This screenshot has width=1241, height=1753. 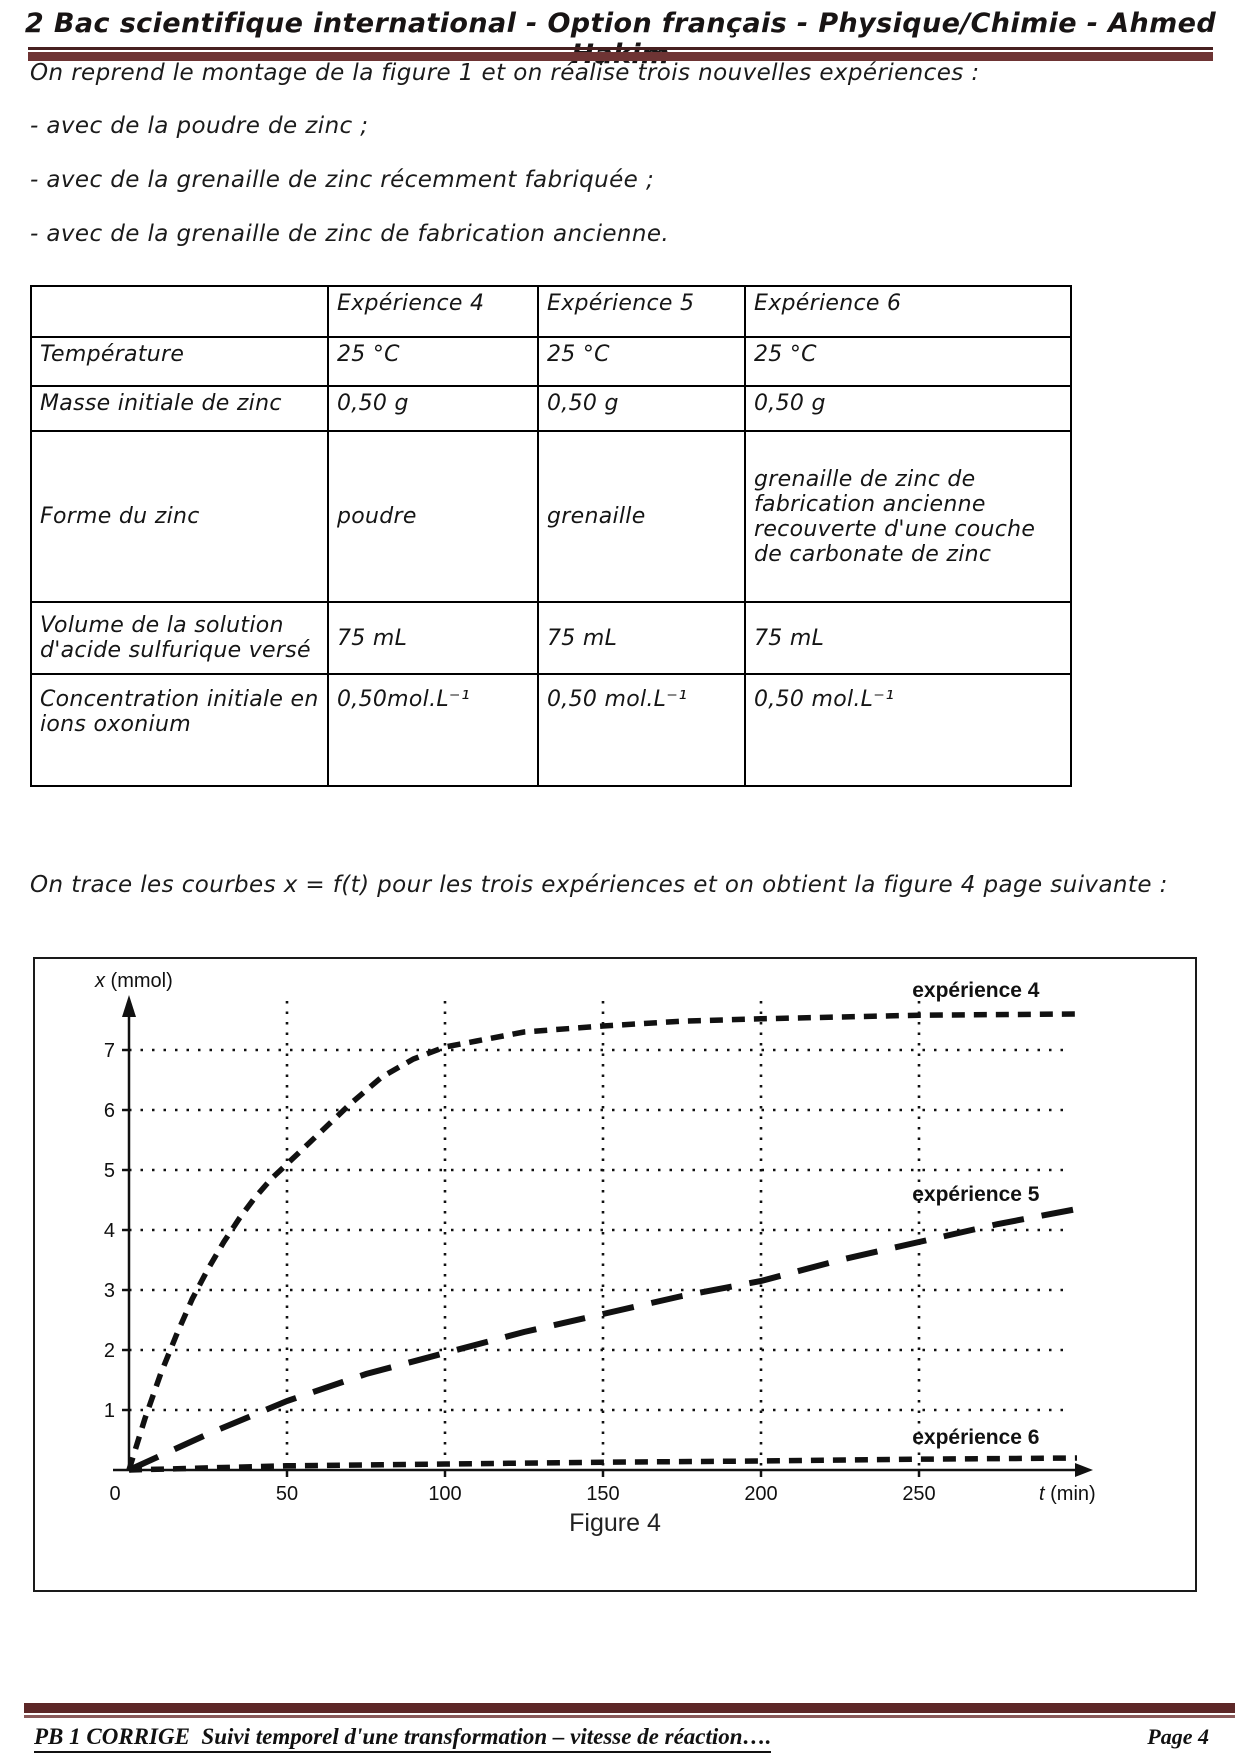 I want to click on chart-text: 100, so click(x=444, y=1494).